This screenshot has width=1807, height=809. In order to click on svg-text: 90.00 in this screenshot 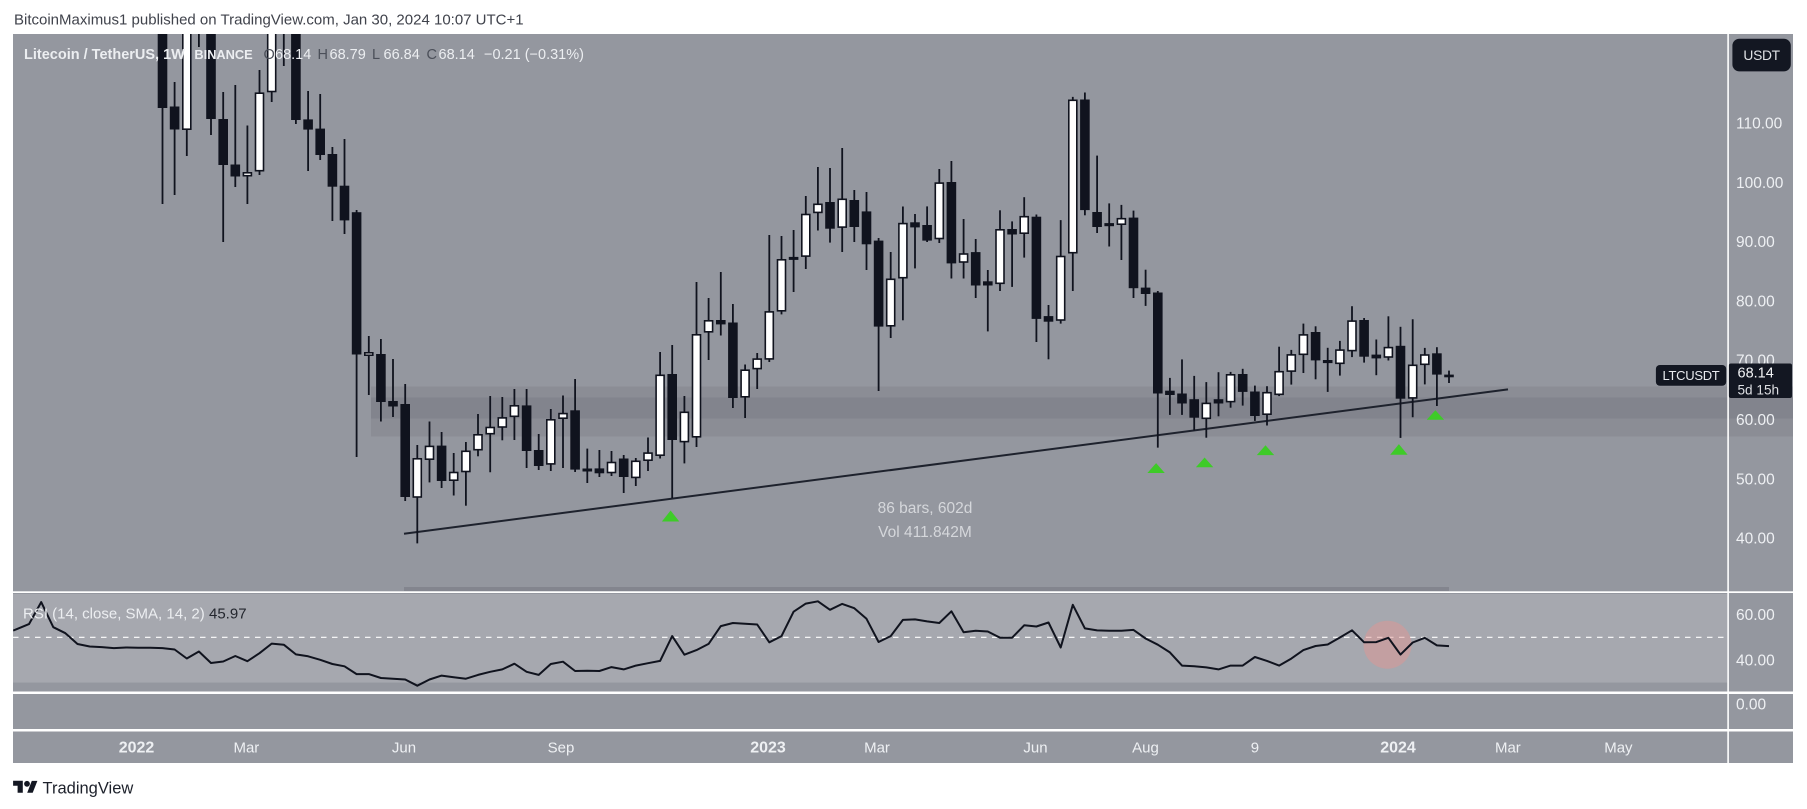, I will do `click(1755, 242)`.